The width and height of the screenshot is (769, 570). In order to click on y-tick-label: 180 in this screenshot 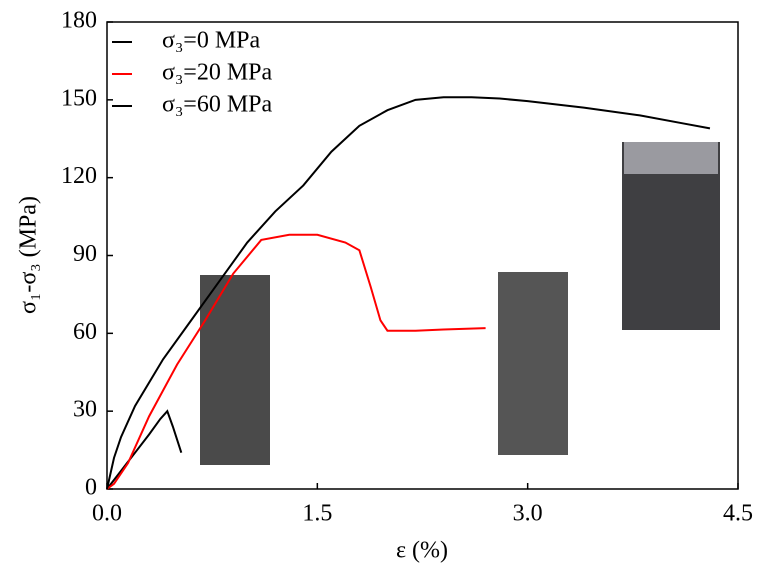, I will do `click(79, 21)`.